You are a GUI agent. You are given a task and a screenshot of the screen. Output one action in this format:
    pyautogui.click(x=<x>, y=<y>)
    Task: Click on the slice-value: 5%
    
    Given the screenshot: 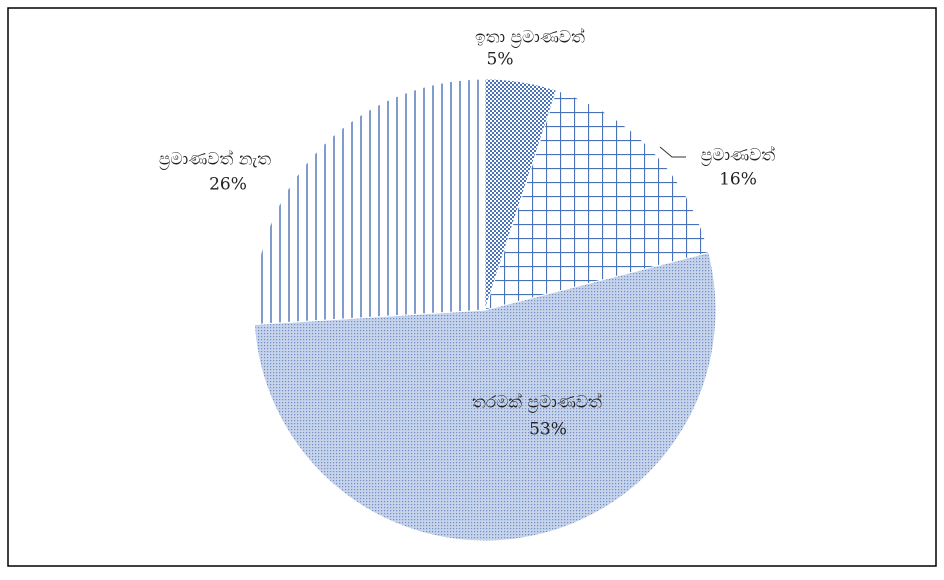 What is the action you would take?
    pyautogui.click(x=500, y=60)
    